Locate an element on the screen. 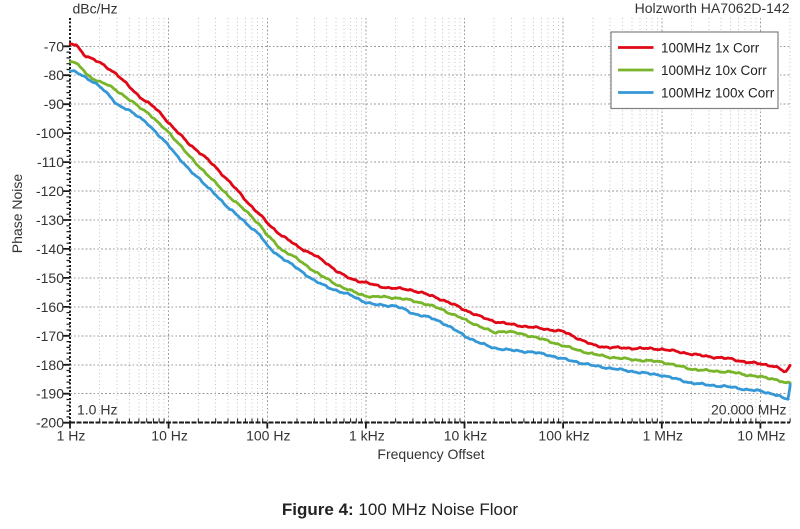  svg-text: 100MHz 100x Corr is located at coordinates (718, 92).